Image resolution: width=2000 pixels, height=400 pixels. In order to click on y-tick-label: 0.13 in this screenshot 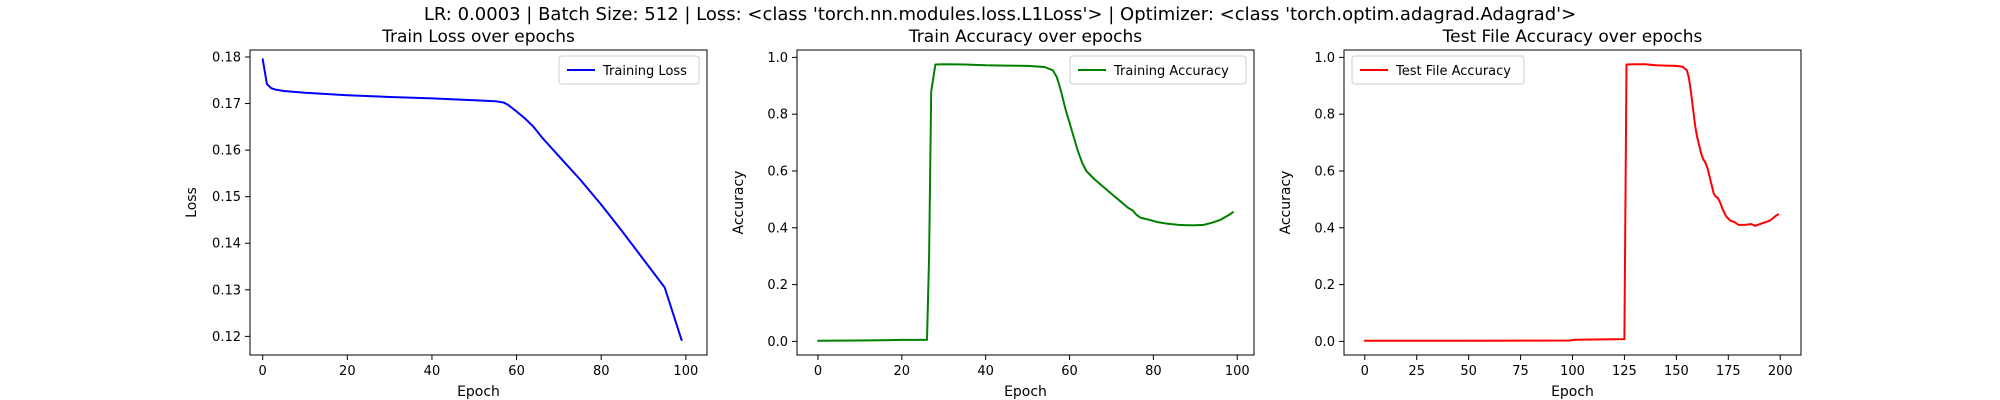, I will do `click(226, 290)`.